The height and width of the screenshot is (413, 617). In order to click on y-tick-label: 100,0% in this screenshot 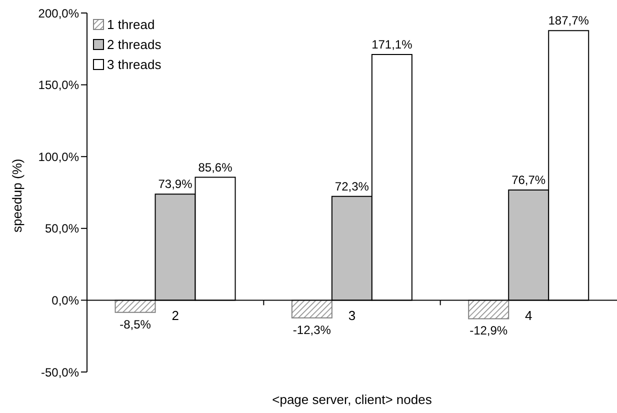, I will do `click(59, 157)`.